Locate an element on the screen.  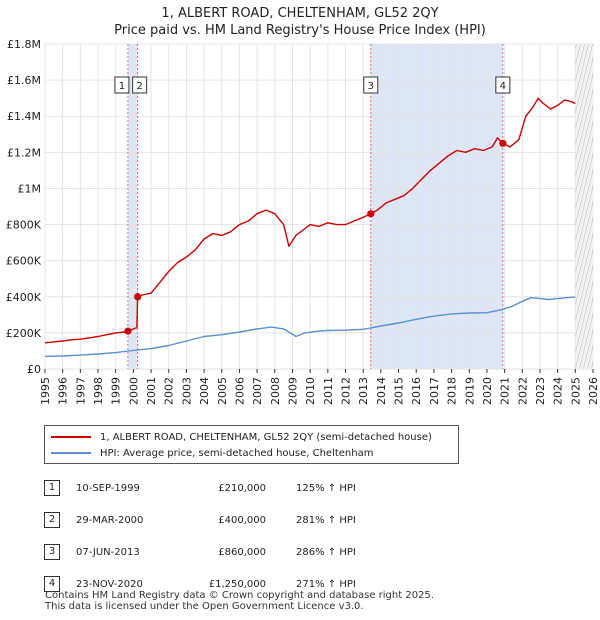
x-tick-label: 2019 is located at coordinates (469, 391).